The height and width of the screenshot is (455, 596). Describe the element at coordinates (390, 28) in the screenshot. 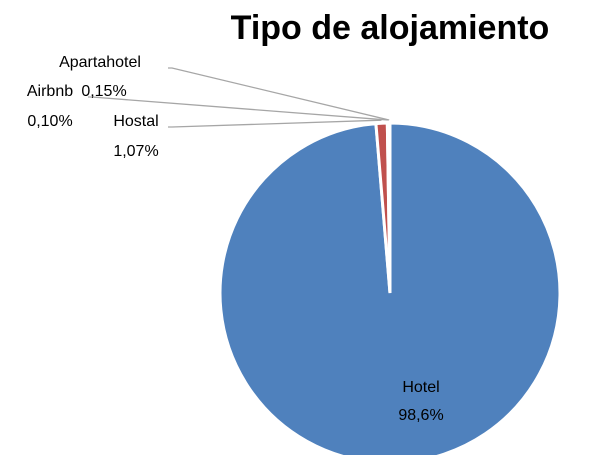

I see `chart-title: Tipo de alojamiento` at that location.